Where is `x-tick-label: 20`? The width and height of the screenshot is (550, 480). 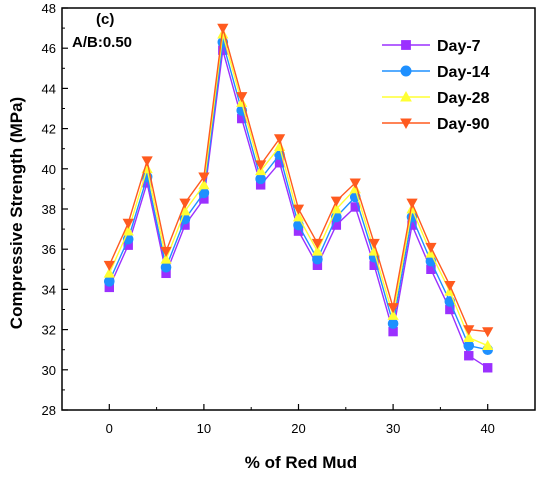 x-tick-label: 20 is located at coordinates (298, 428).